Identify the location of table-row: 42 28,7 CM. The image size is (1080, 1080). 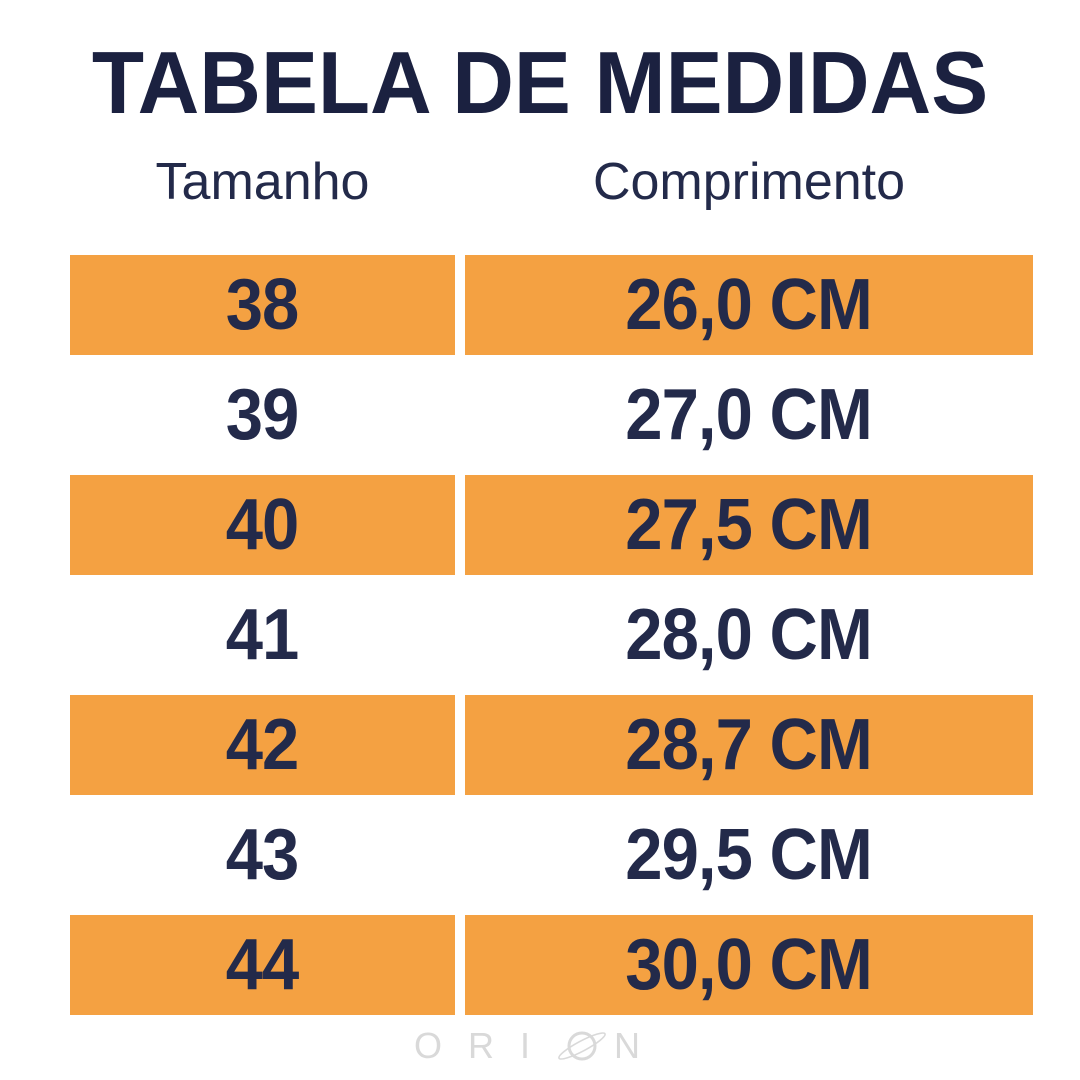
(551, 745).